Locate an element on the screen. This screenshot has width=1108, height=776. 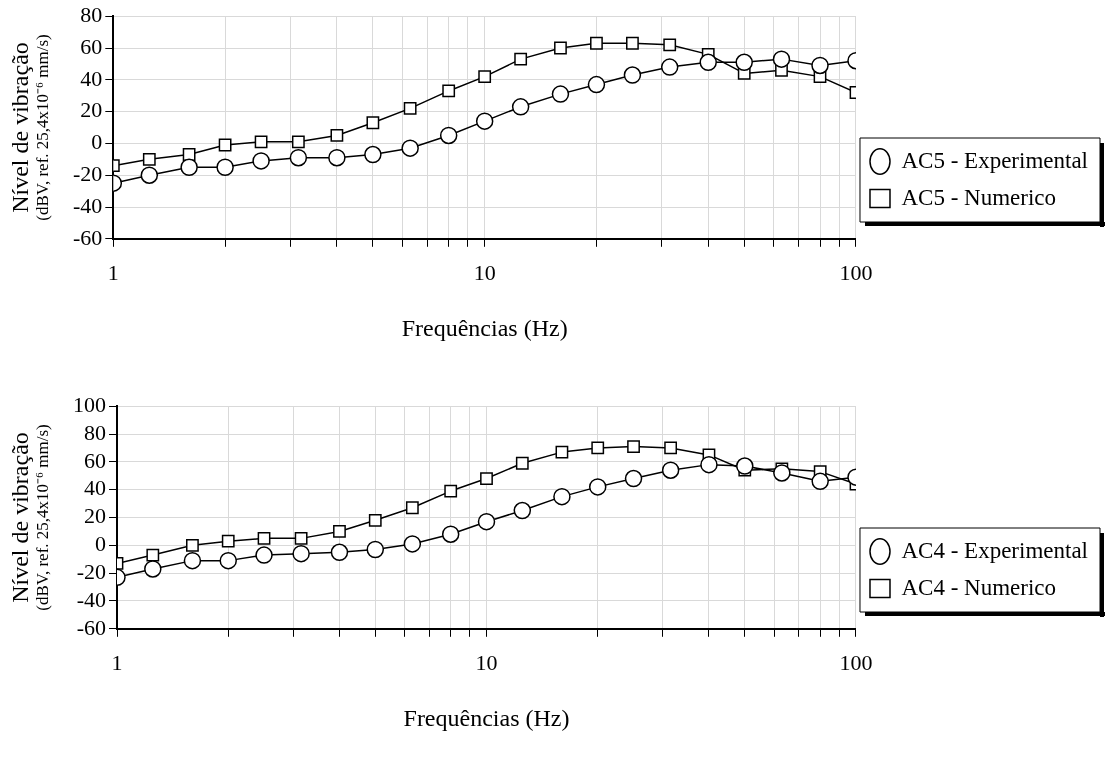
legend-label: AC4 - Numerico is located at coordinates (979, 587).